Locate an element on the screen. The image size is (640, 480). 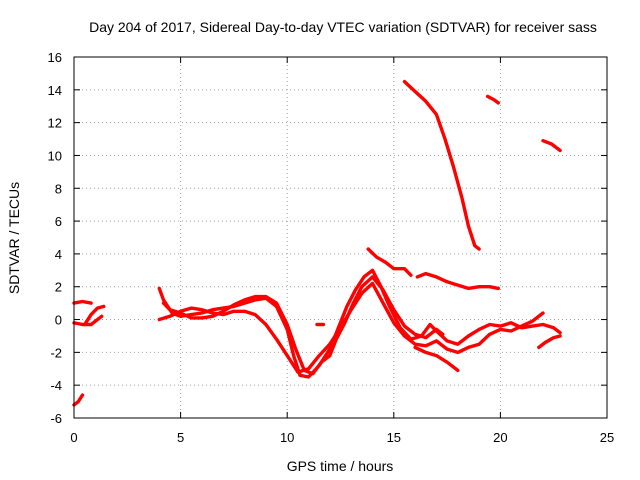
y-axis-label: SDTVAR / TECUs is located at coordinates (14, 238).